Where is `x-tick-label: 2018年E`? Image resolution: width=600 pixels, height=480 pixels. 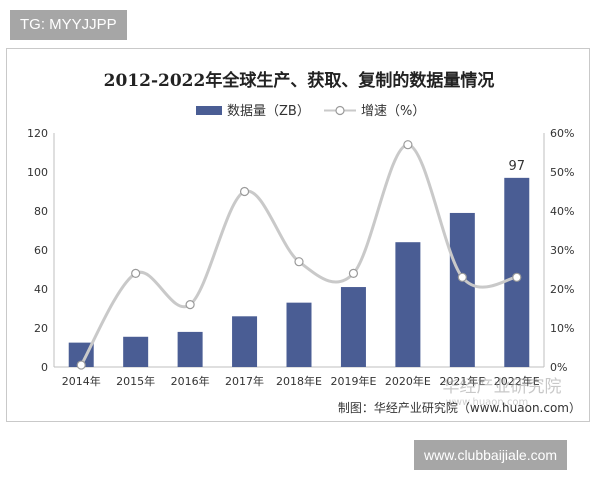
x-tick-label: 2018年E is located at coordinates (299, 381).